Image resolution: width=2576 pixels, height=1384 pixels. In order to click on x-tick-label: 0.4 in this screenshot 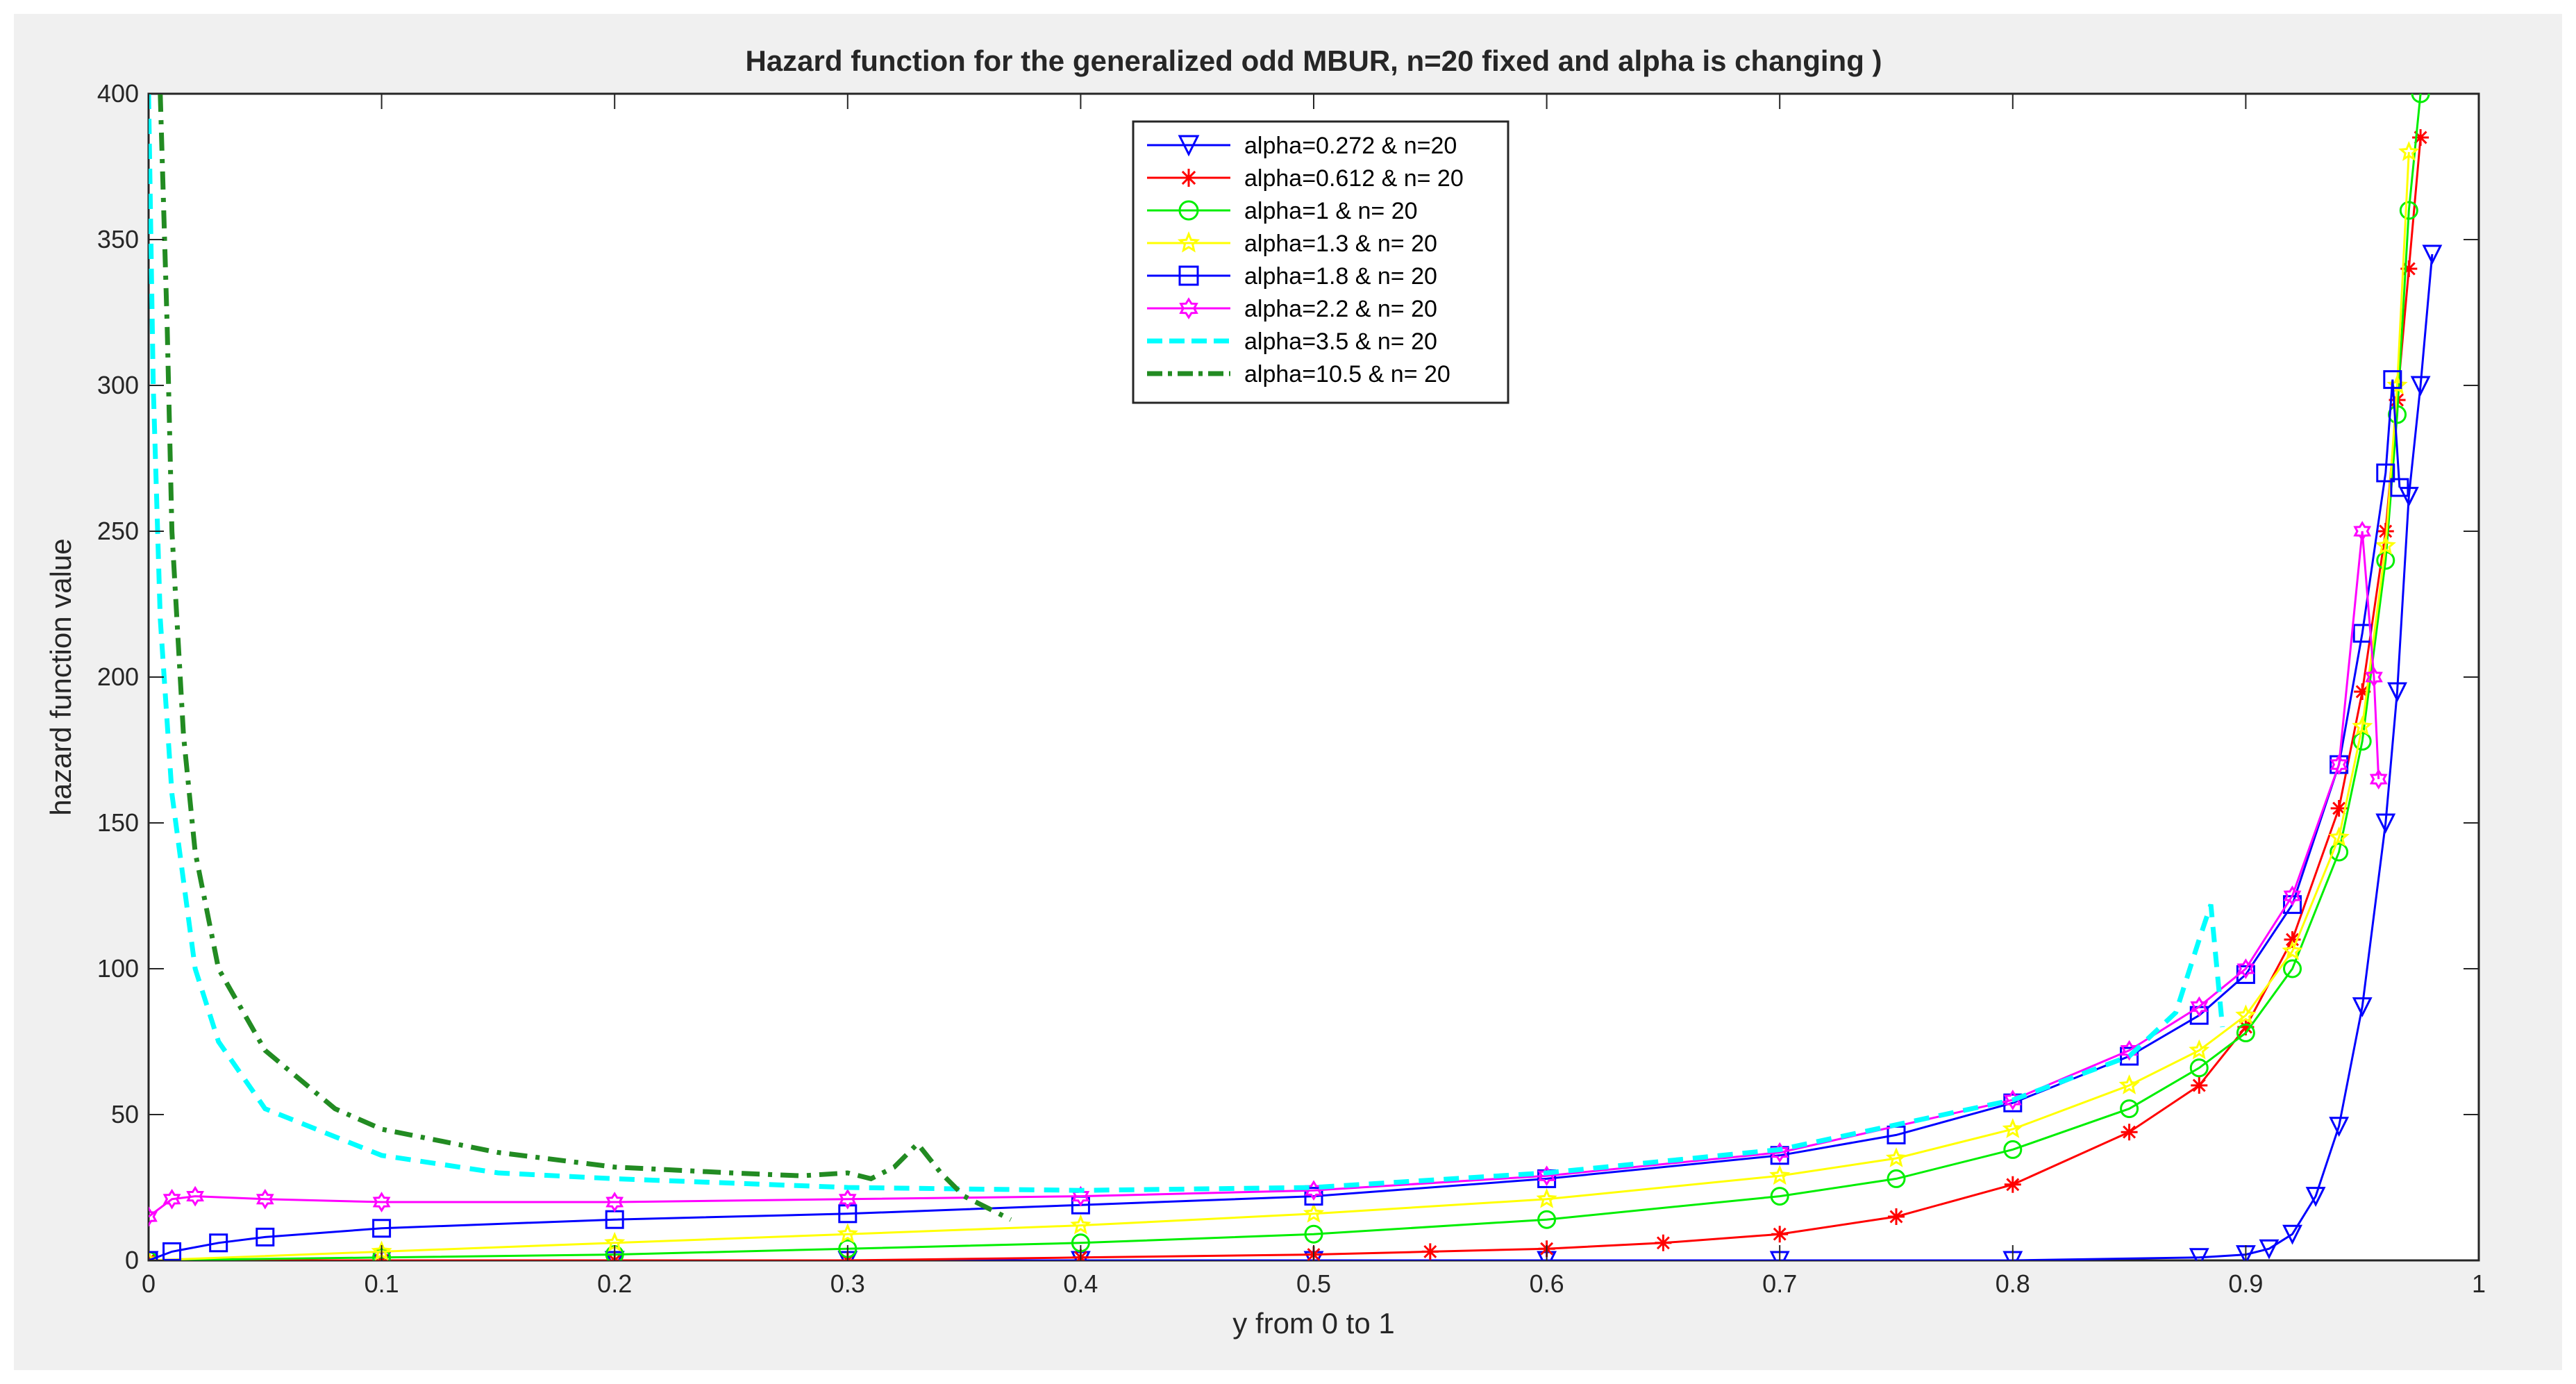, I will do `click(1080, 1283)`.